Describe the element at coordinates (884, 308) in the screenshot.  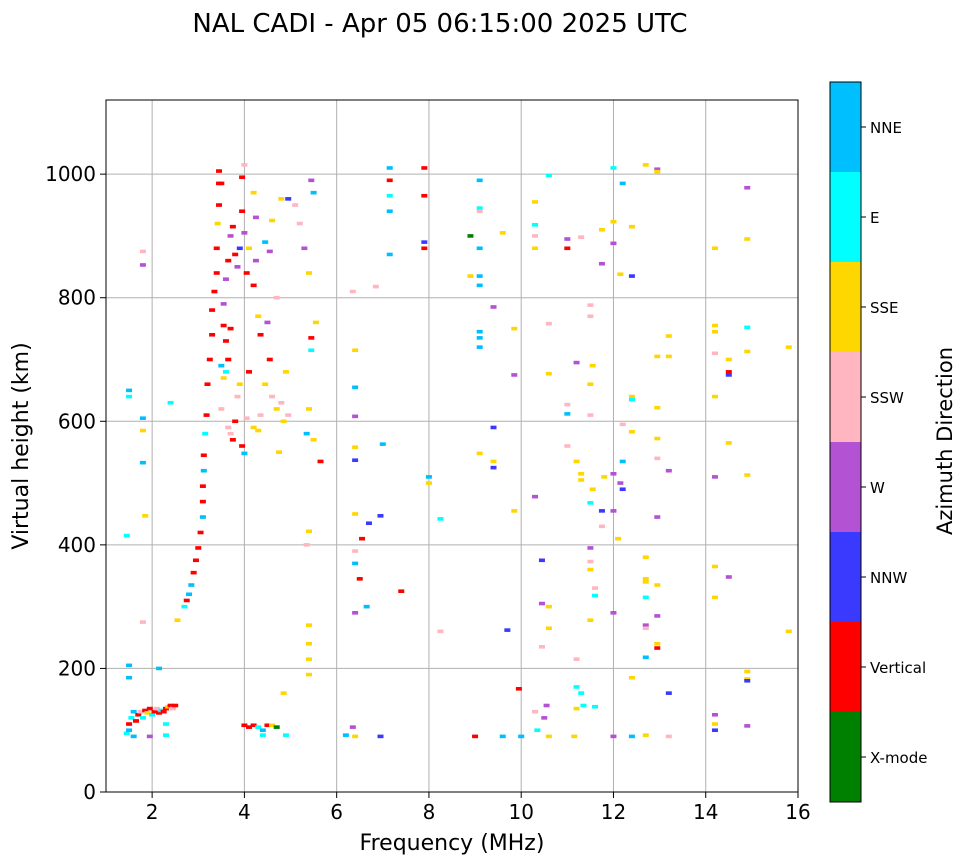
I see `colorbar-tick-label: SSE` at that location.